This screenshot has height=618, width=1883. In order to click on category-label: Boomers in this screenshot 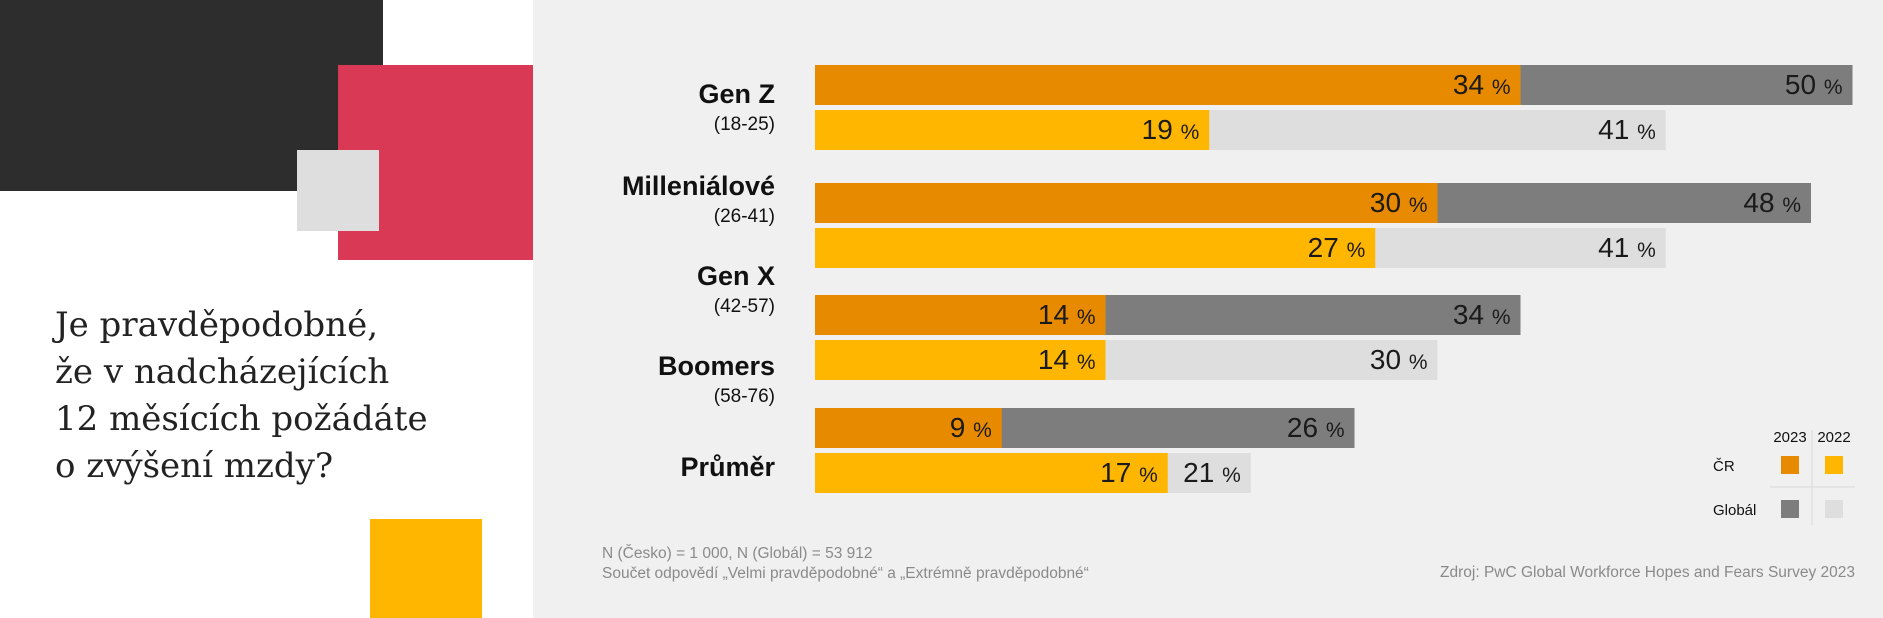, I will do `click(716, 366)`.